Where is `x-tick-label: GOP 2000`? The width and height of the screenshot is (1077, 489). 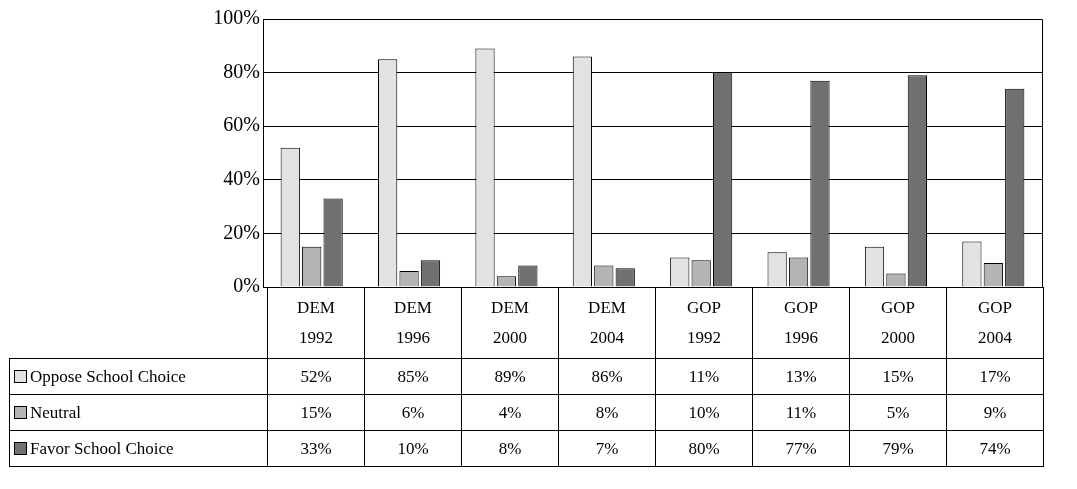 x-tick-label: GOP 2000 is located at coordinates (898, 323).